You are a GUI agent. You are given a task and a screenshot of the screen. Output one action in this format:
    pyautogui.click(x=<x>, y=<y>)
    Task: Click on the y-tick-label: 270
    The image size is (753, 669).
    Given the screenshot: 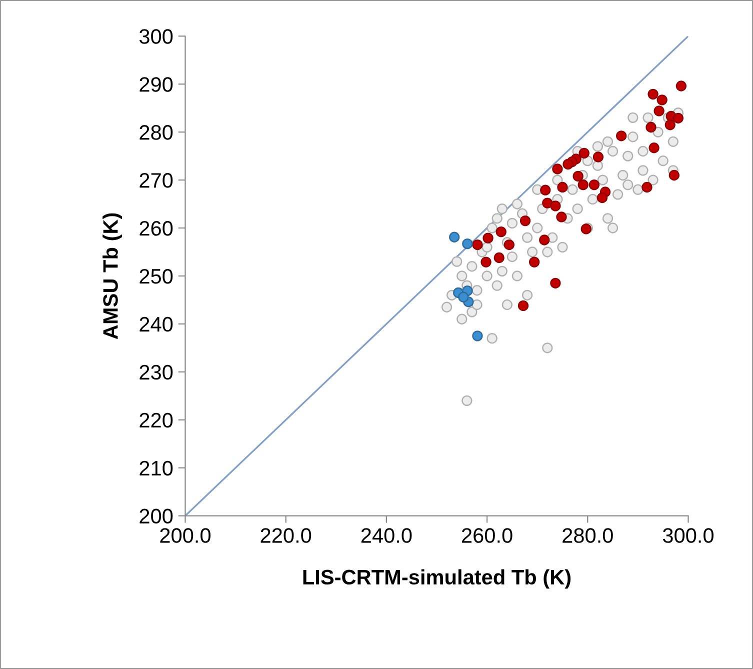 What is the action you would take?
    pyautogui.click(x=156, y=180)
    